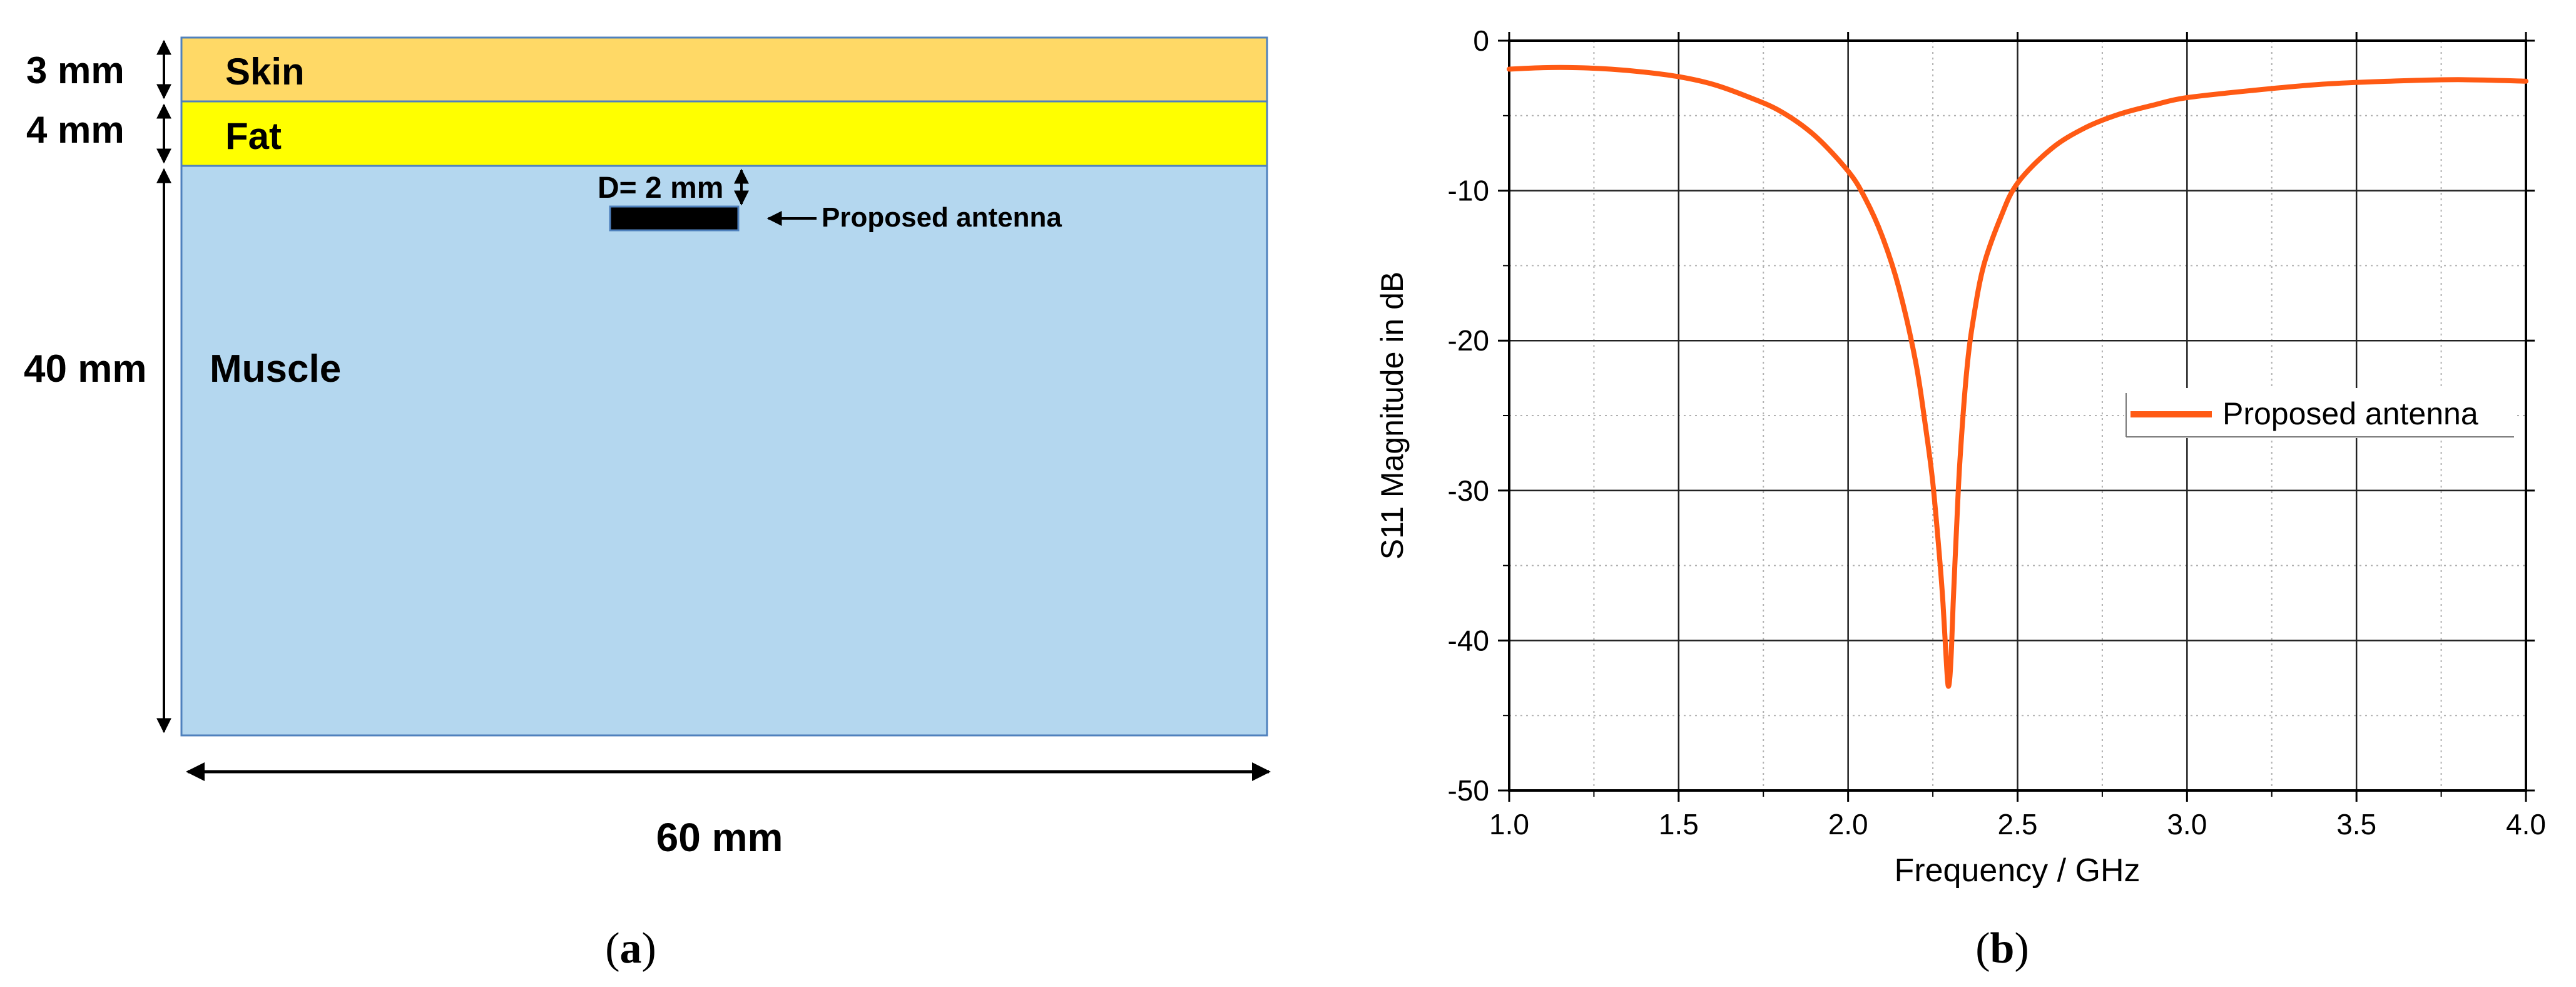 This screenshot has height=987, width=2576. Describe the element at coordinates (76, 70) in the screenshot. I see `skin-thickness-label: 3 mm` at that location.